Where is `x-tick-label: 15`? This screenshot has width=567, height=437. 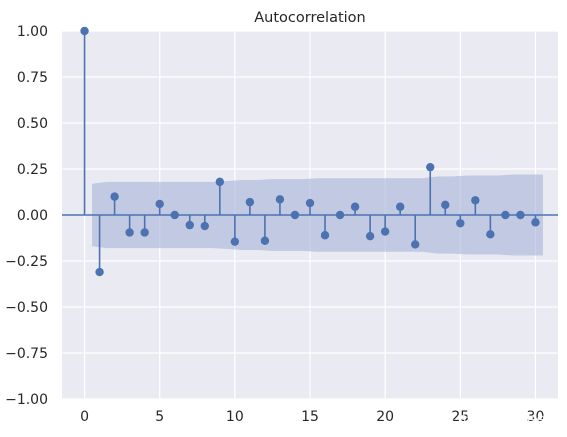
x-tick-label: 15 is located at coordinates (310, 417).